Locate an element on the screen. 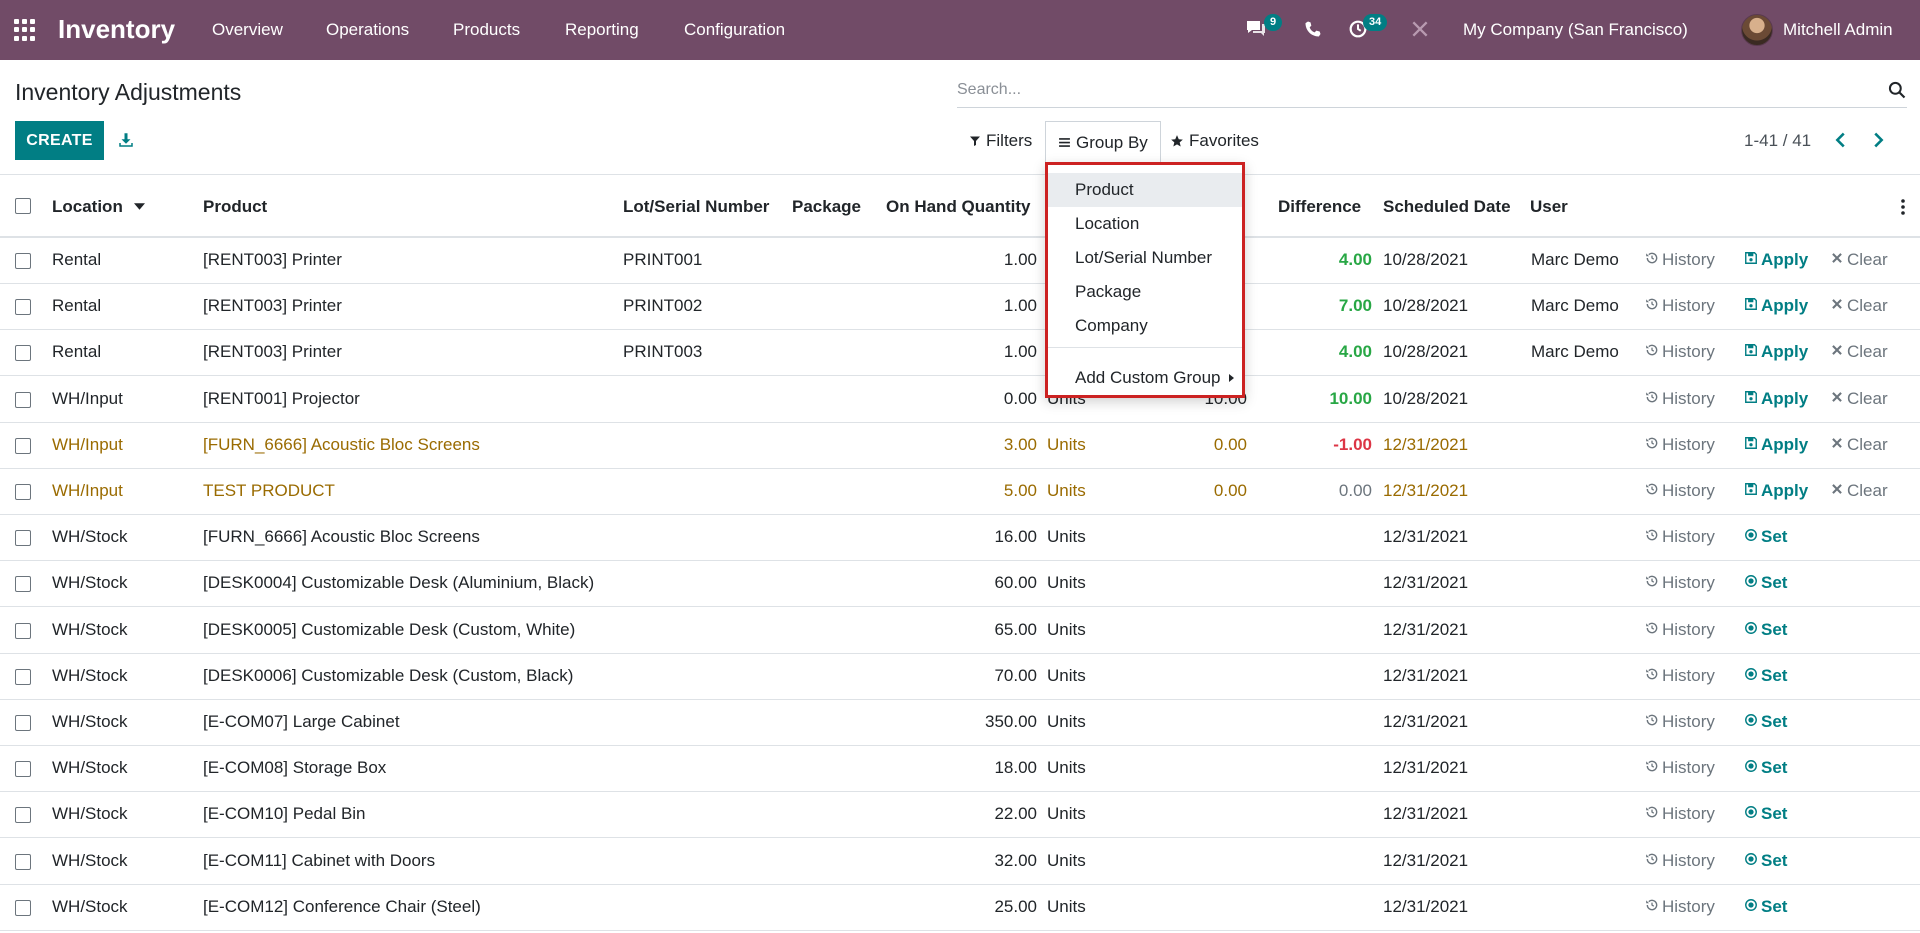 This screenshot has width=1920, height=933. select-all-checkbox is located at coordinates (23, 206).